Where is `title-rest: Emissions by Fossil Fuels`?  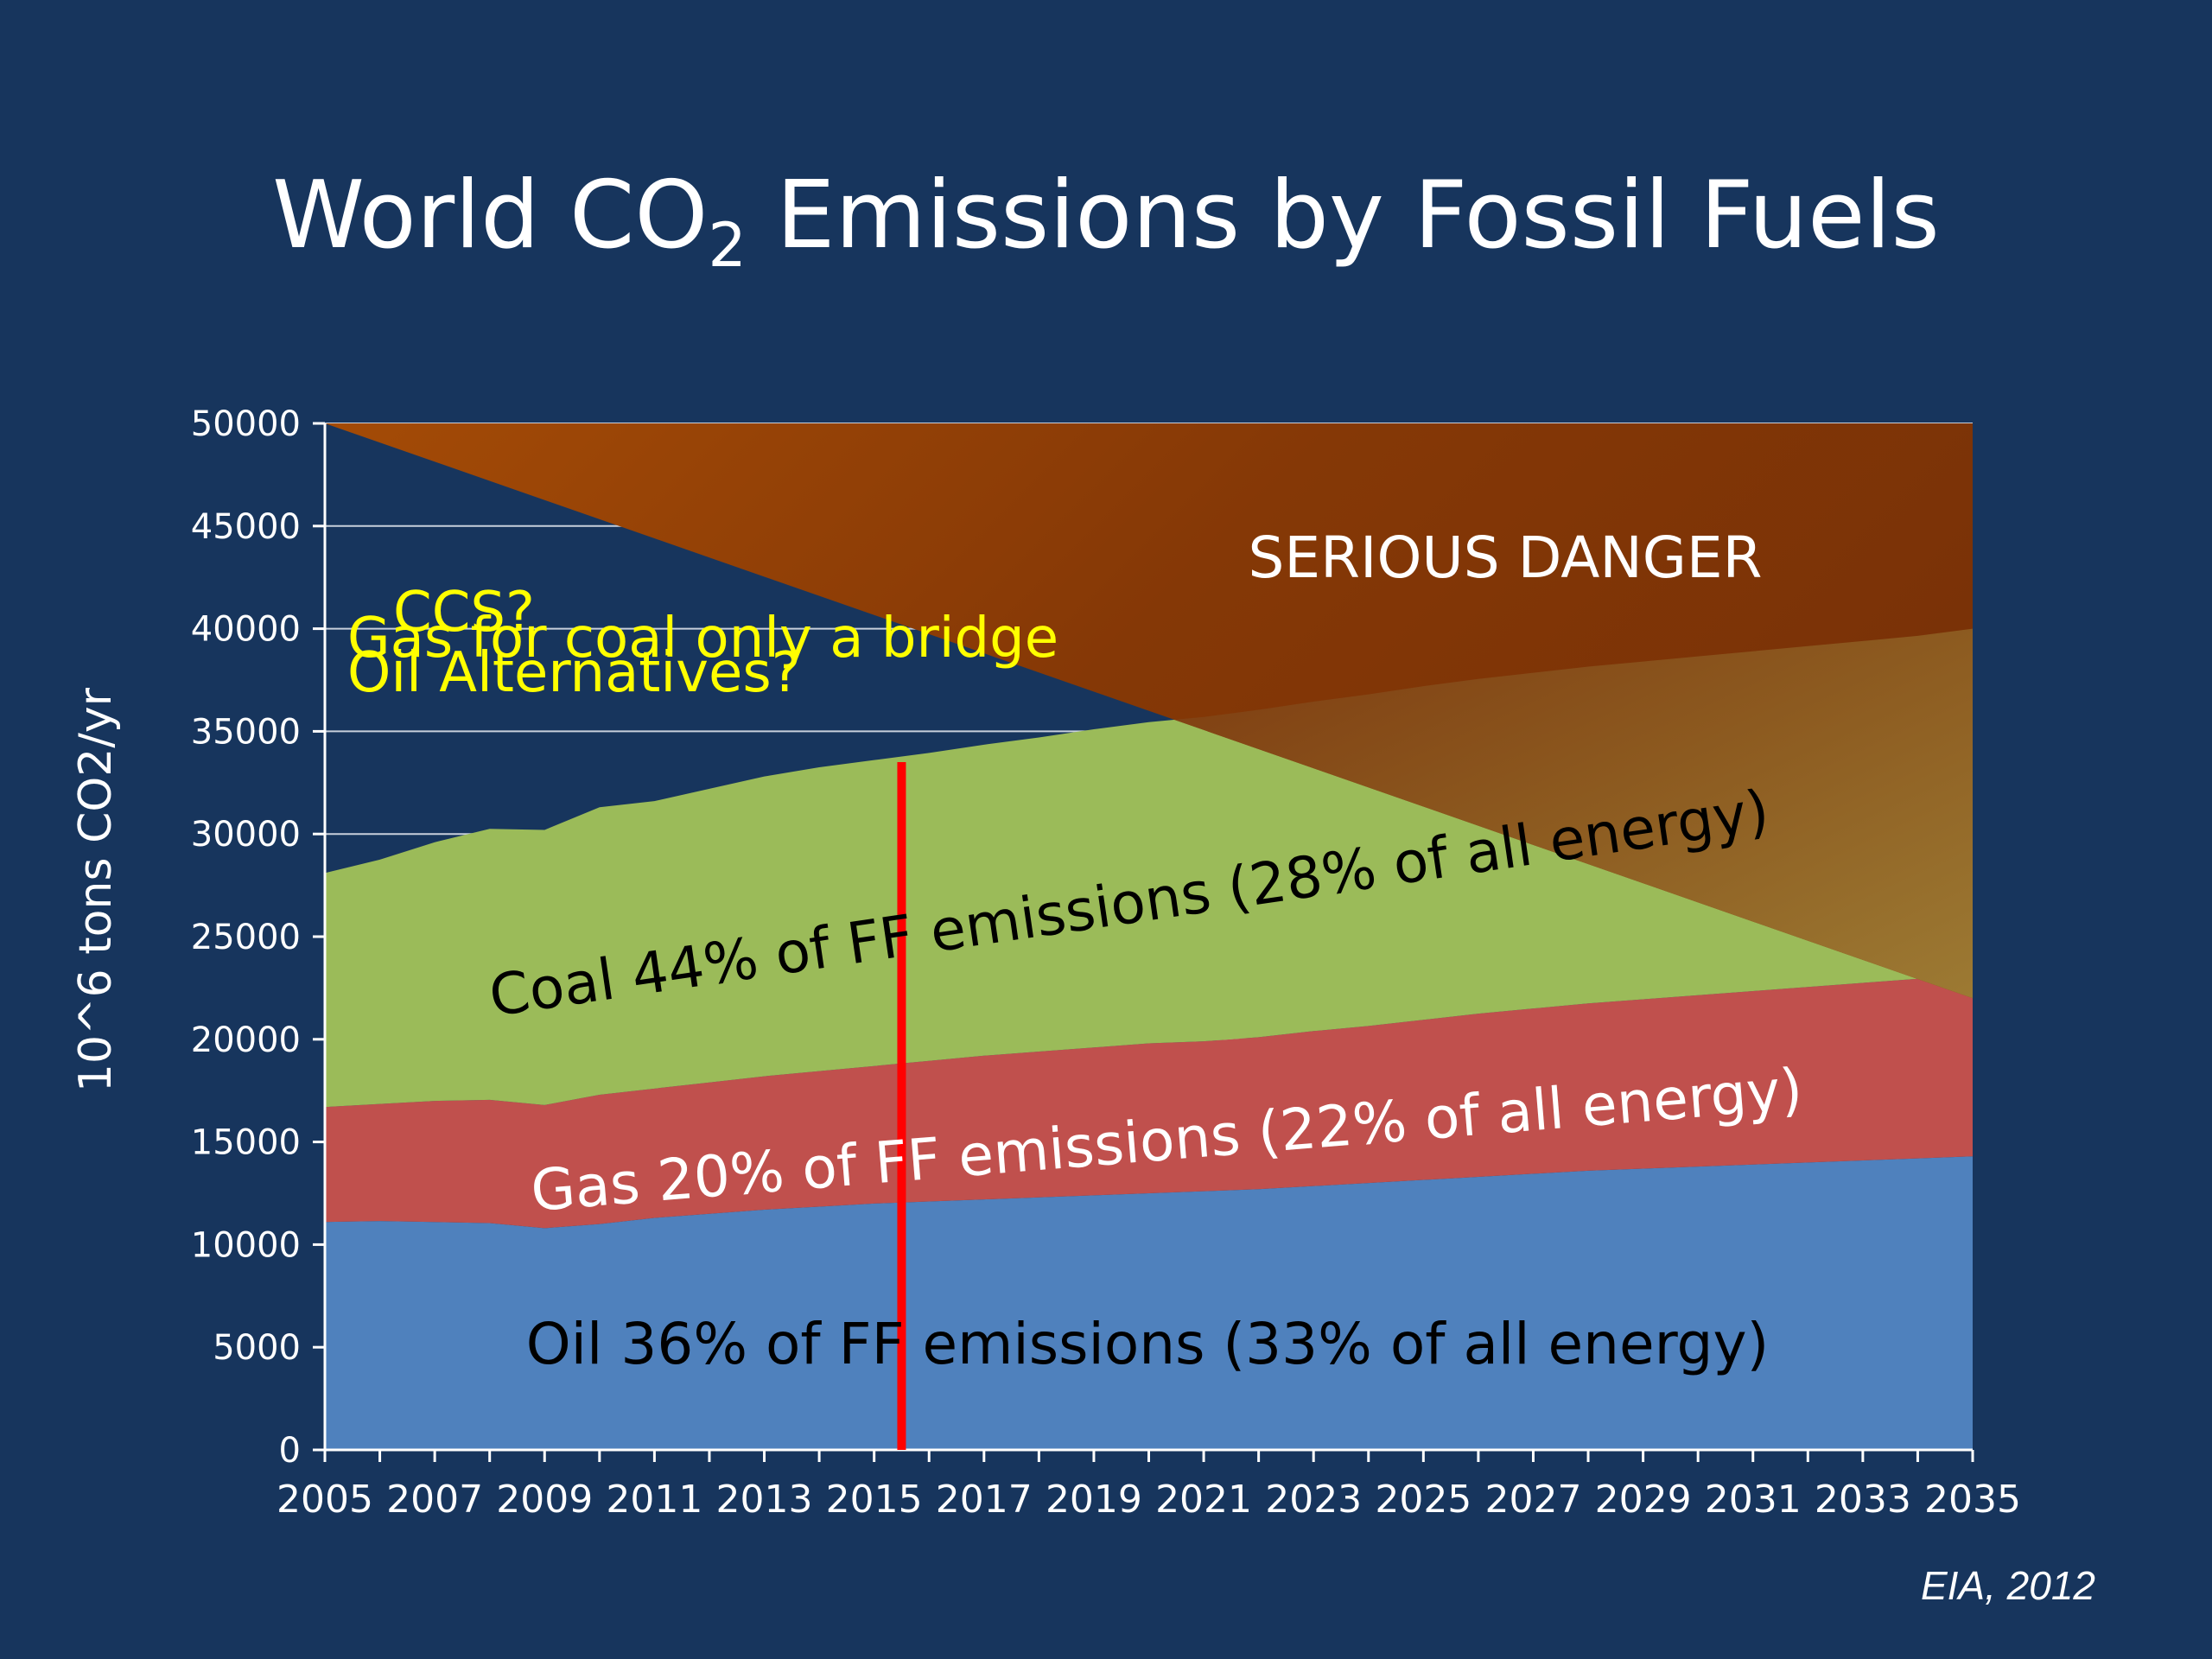 title-rest: Emissions by Fossil Fuels is located at coordinates (1343, 216).